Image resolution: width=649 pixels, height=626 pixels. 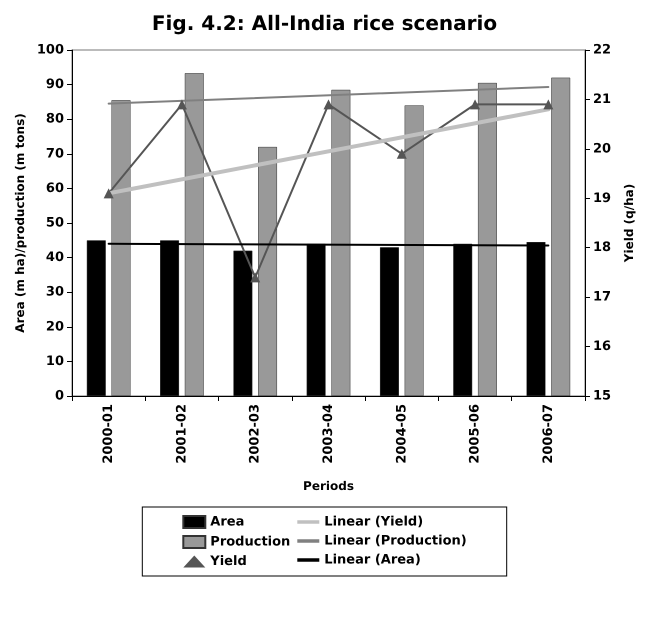 I want to click on legend-label: Linear (Area), so click(x=372, y=560).